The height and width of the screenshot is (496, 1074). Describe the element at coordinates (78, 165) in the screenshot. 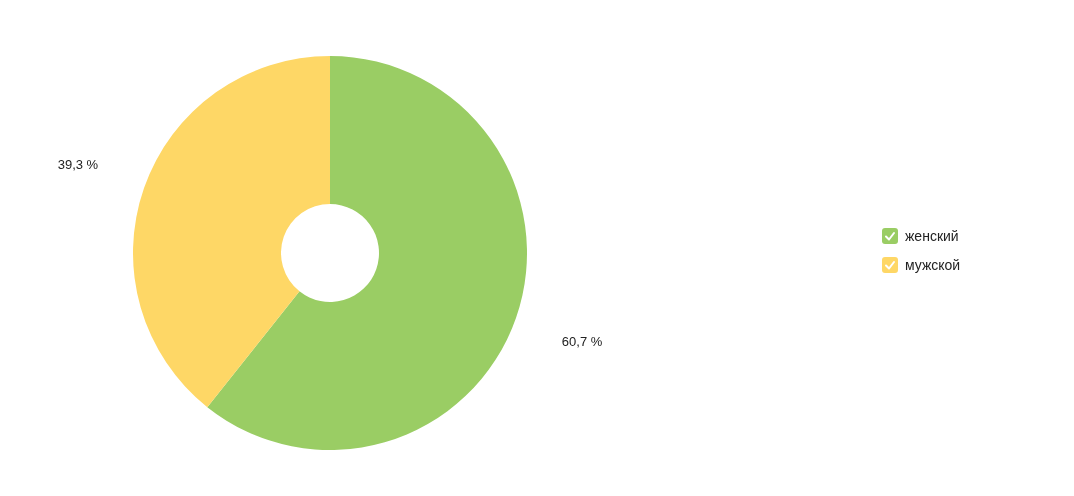

I see `data-label: 39,3 %` at that location.